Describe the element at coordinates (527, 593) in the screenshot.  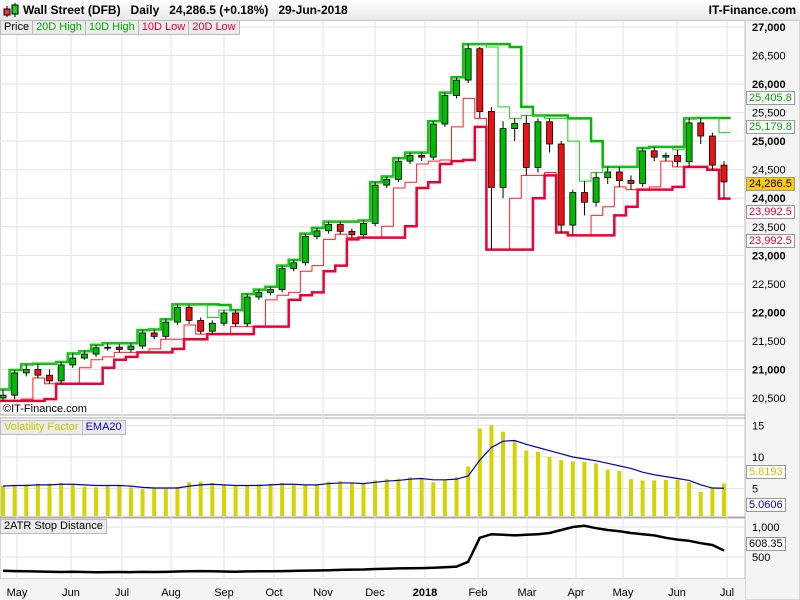
I see `x-tick-label: Mar` at that location.